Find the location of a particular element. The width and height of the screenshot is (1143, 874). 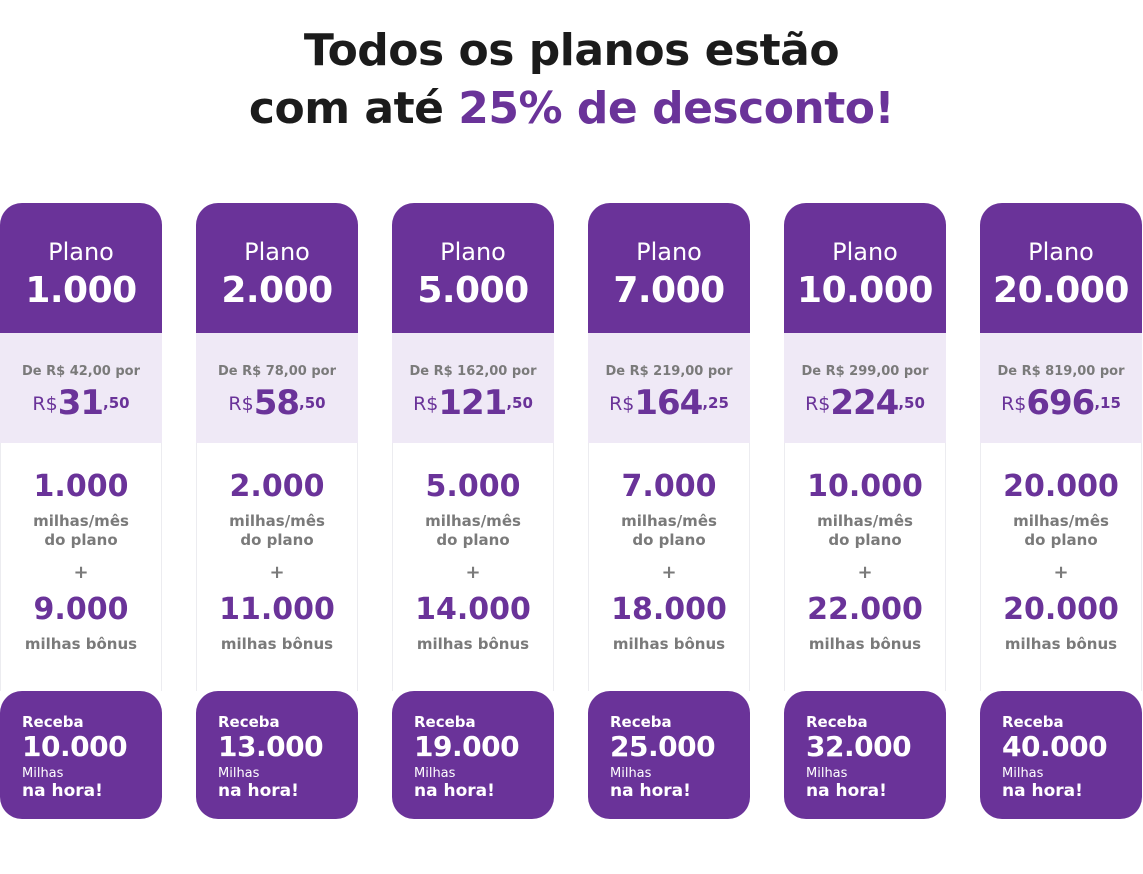

price-integer: 224 is located at coordinates (864, 403).